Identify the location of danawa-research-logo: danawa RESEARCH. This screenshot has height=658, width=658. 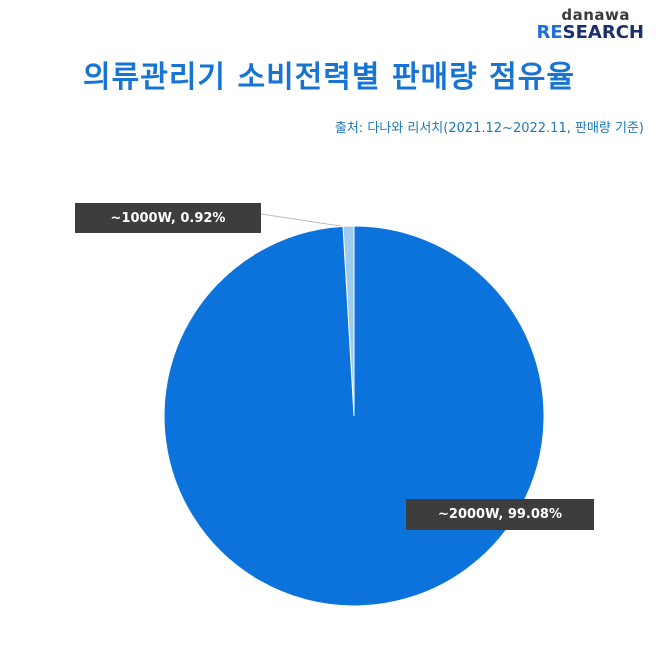
(590, 25).